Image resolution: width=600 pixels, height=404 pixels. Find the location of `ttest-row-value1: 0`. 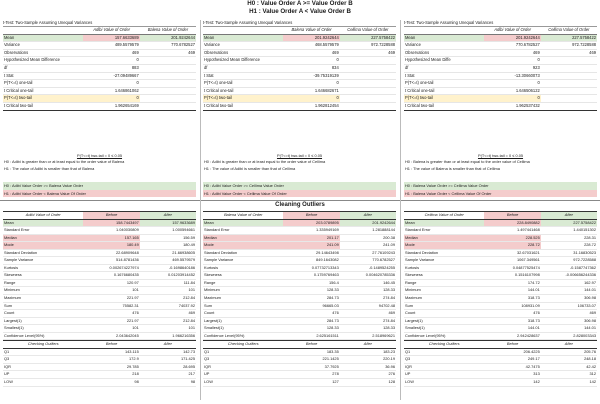

ttest-row-value1: 0 is located at coordinates (311, 98).